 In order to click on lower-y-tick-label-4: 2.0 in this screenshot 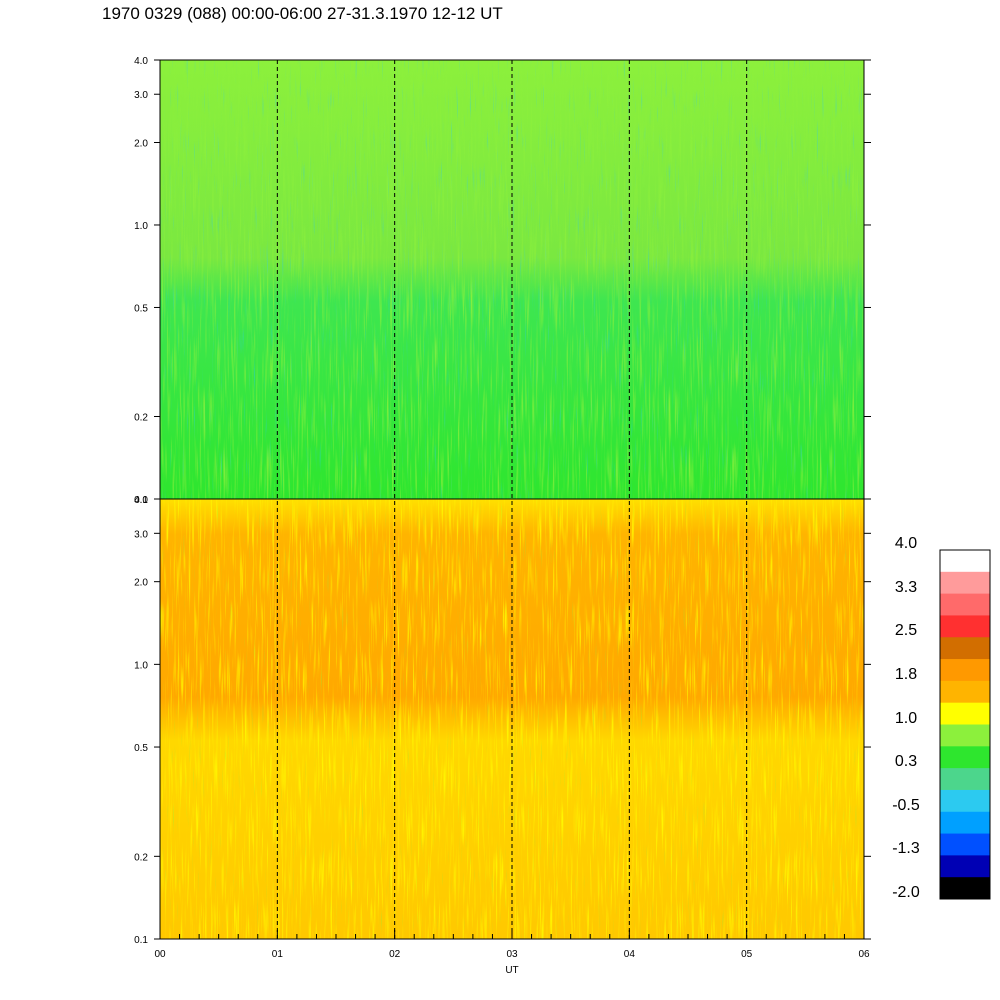, I will do `click(141, 583)`.